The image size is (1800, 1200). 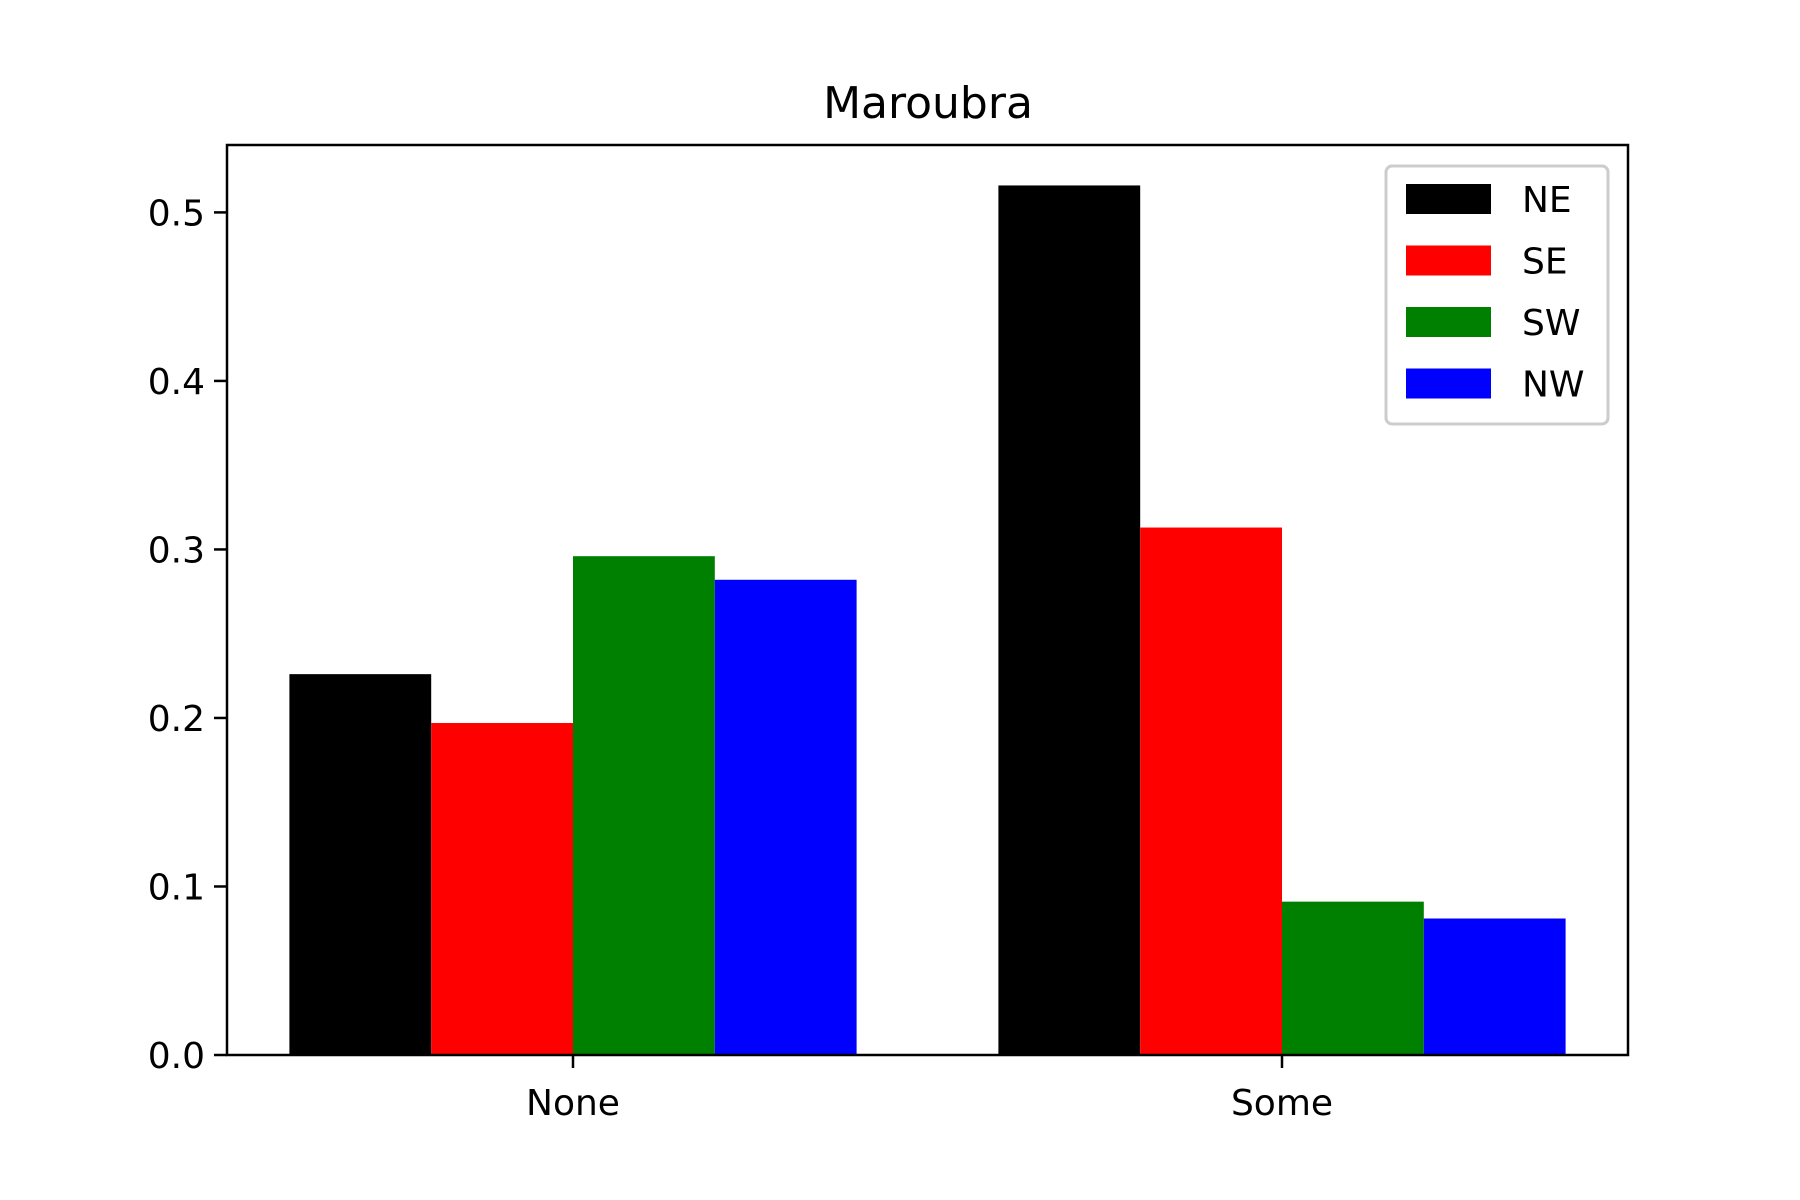 What do you see at coordinates (176, 550) in the screenshot?
I see `y-tick-label: 0.3` at bounding box center [176, 550].